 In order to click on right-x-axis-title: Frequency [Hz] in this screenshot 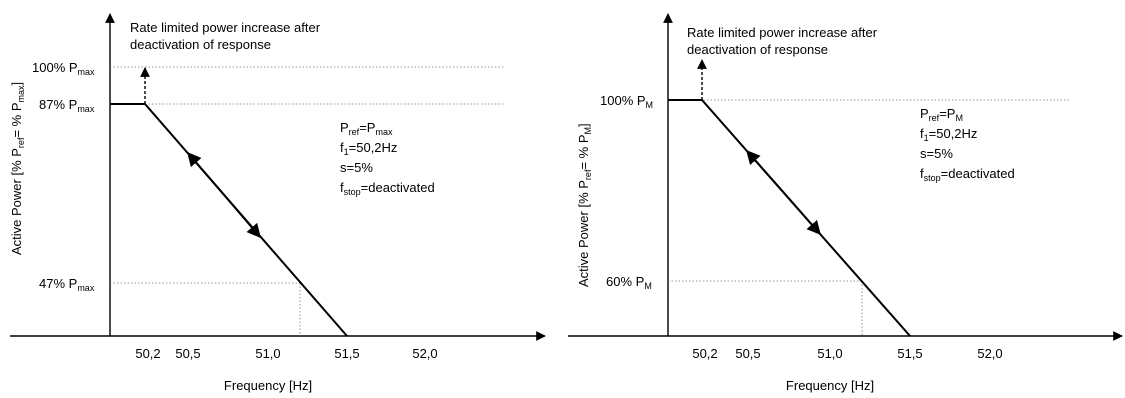, I will do `click(830, 385)`.